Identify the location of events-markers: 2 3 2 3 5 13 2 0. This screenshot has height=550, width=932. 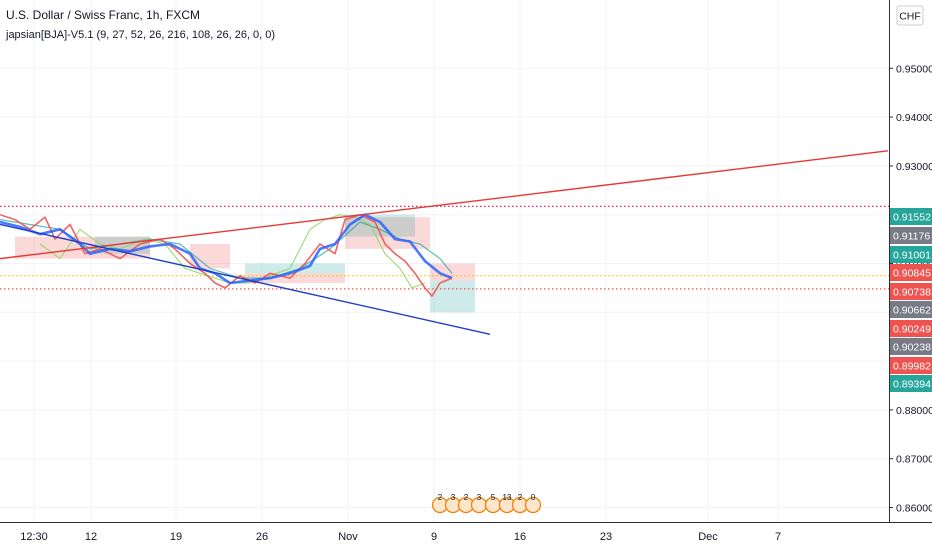
(486, 503).